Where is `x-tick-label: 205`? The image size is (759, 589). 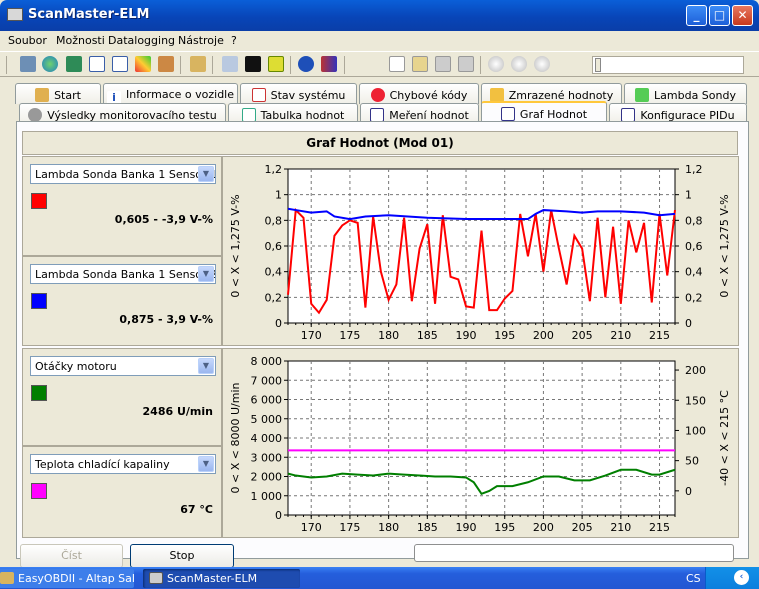 x-tick-label: 205 is located at coordinates (582, 335).